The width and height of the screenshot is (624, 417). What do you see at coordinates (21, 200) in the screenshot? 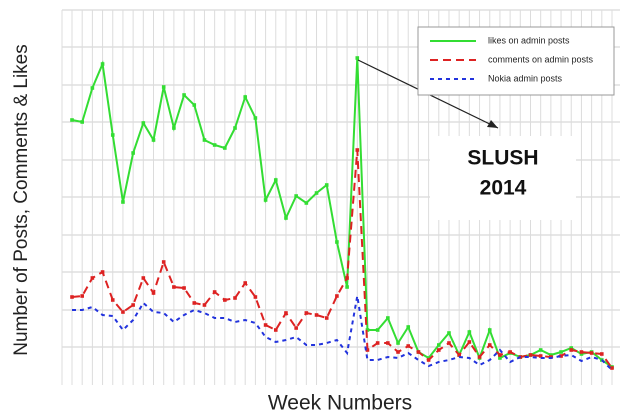
I see `y-axis-label: Number of Posts, Comments & Likes` at bounding box center [21, 200].